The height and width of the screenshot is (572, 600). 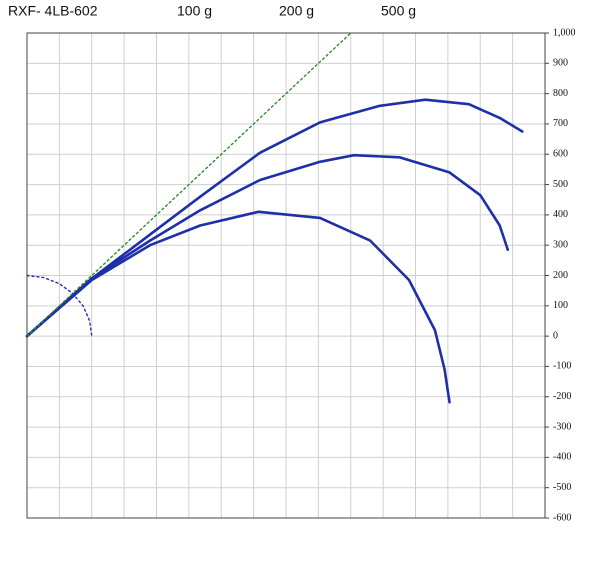 I want to click on legend-label: 500 g, so click(x=398, y=11).